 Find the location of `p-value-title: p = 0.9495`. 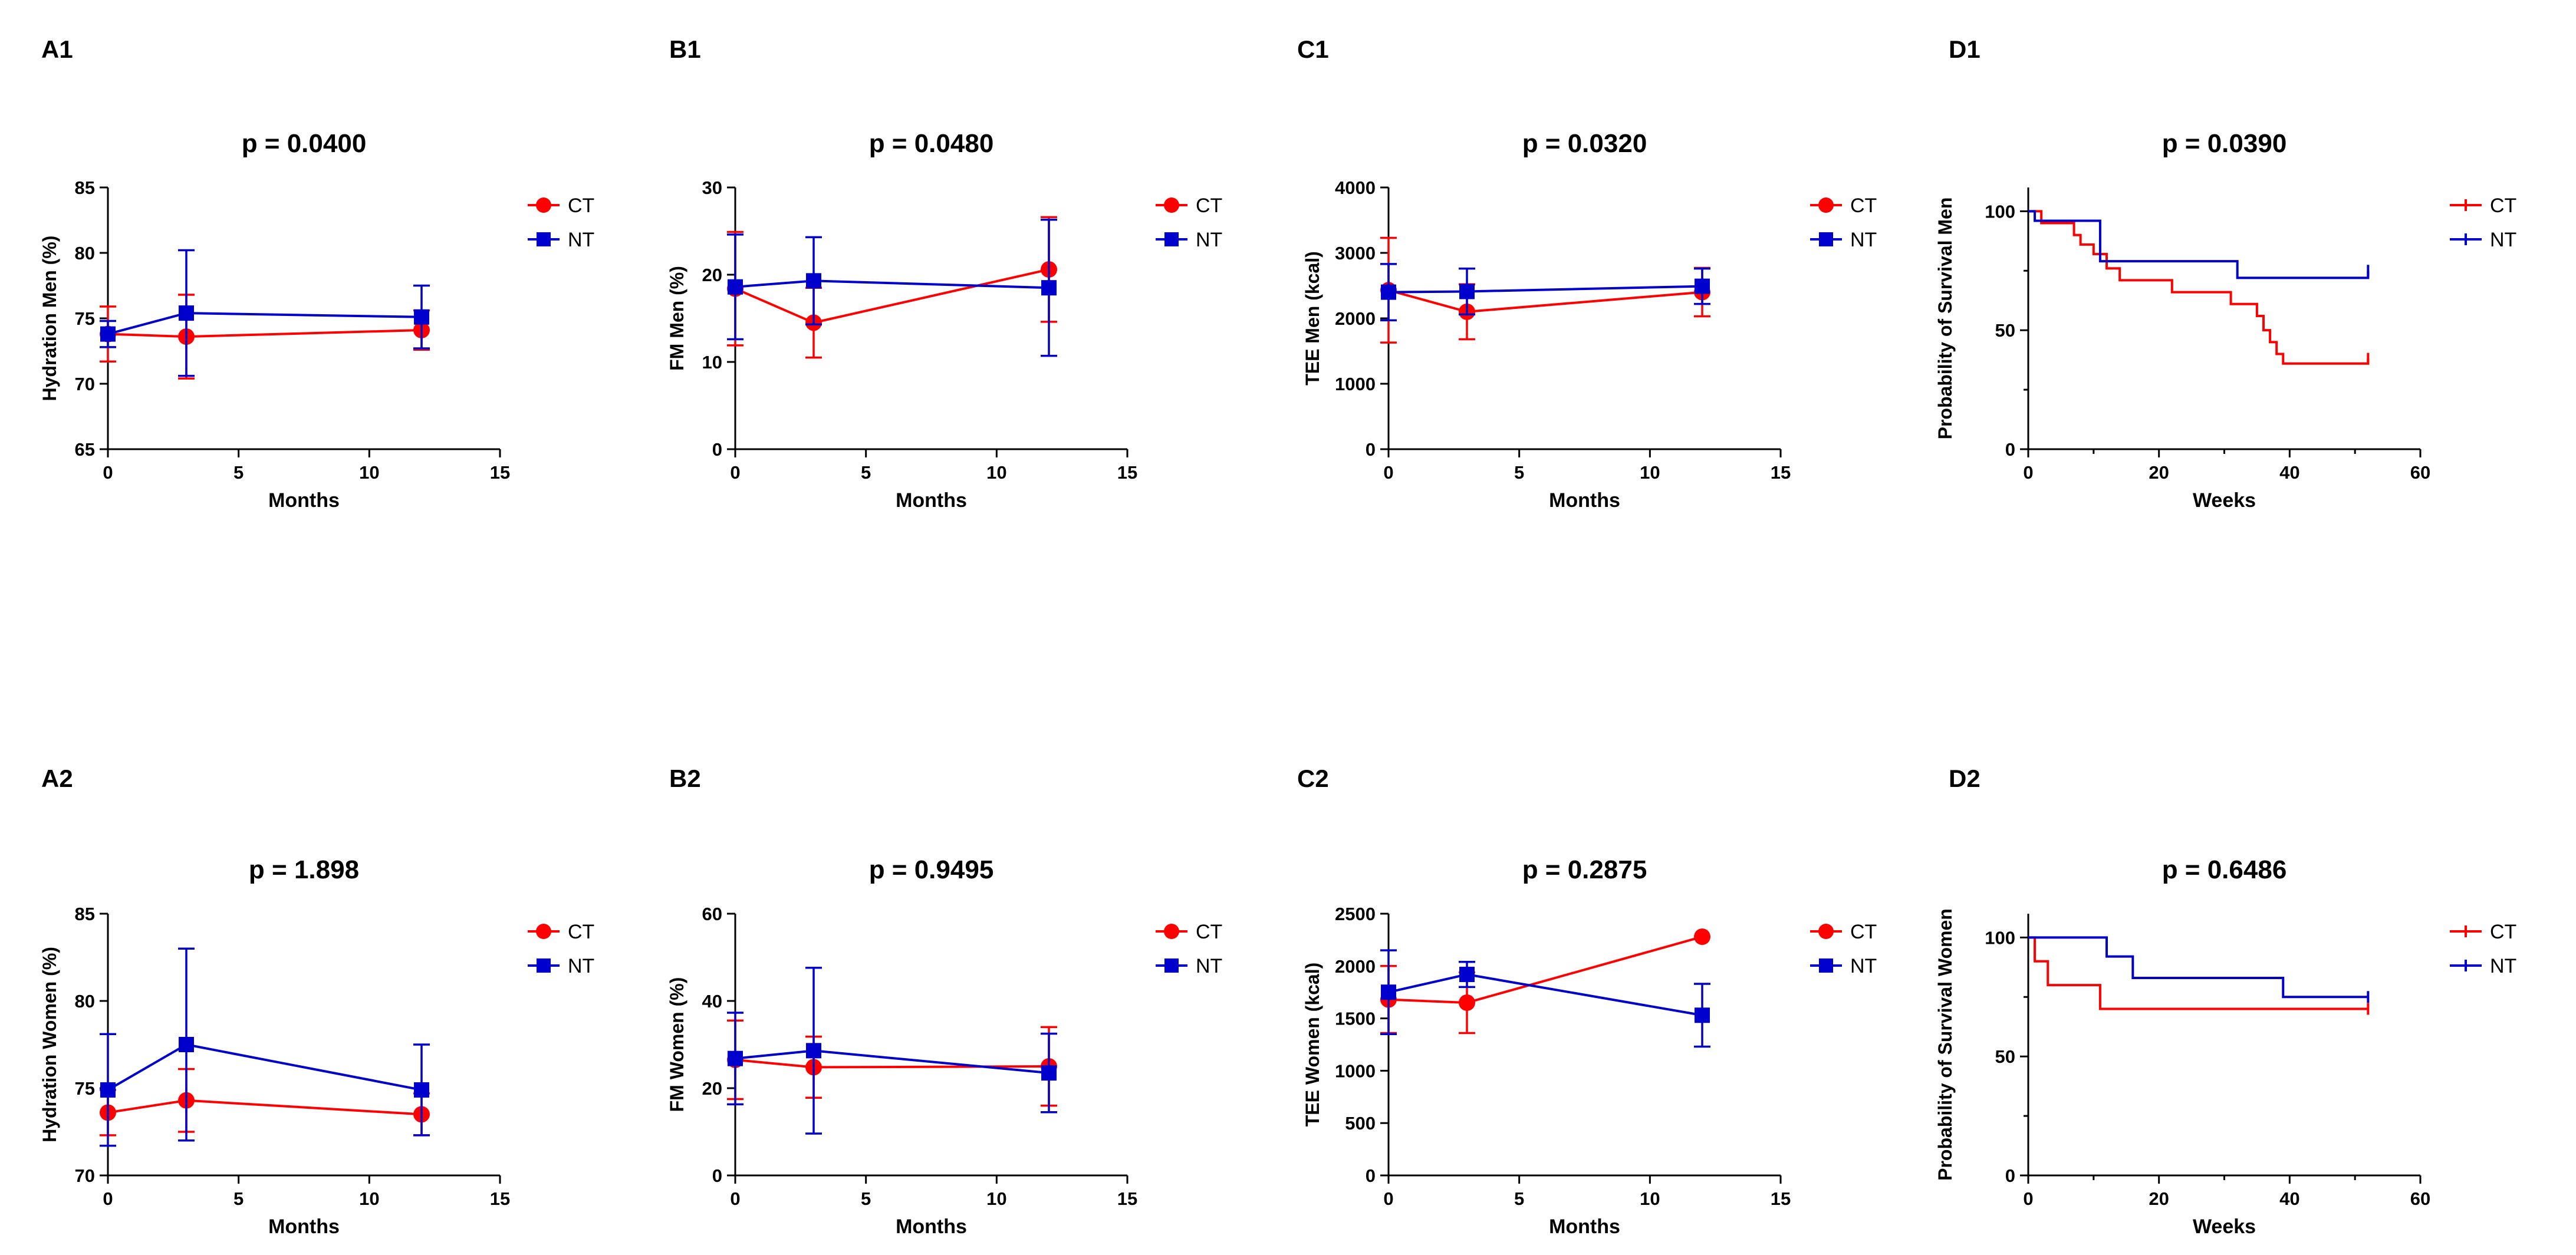

p-value-title: p = 0.9495 is located at coordinates (931, 869).